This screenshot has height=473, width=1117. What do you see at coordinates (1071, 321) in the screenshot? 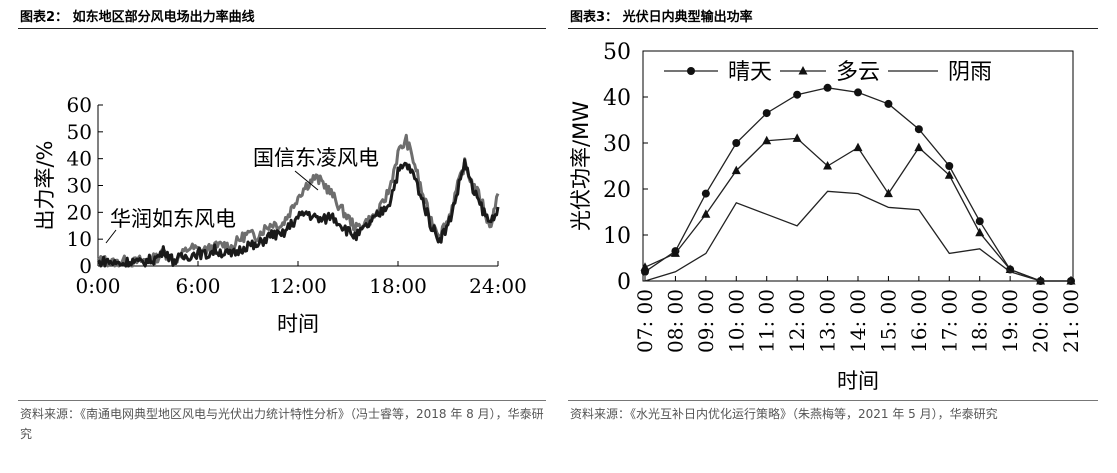
I see `x-tick-label: 21: 00` at bounding box center [1071, 321].